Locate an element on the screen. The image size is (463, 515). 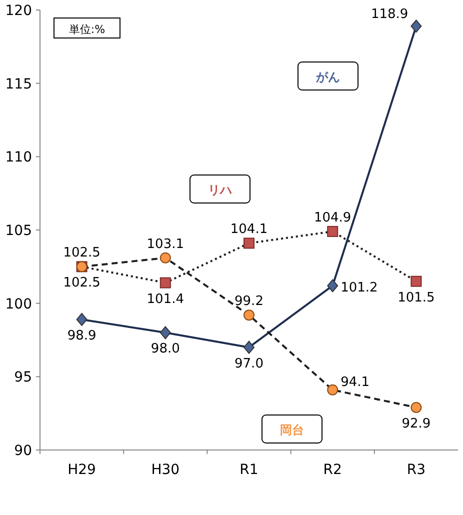
data-label: 103.1 is located at coordinates (165, 244).